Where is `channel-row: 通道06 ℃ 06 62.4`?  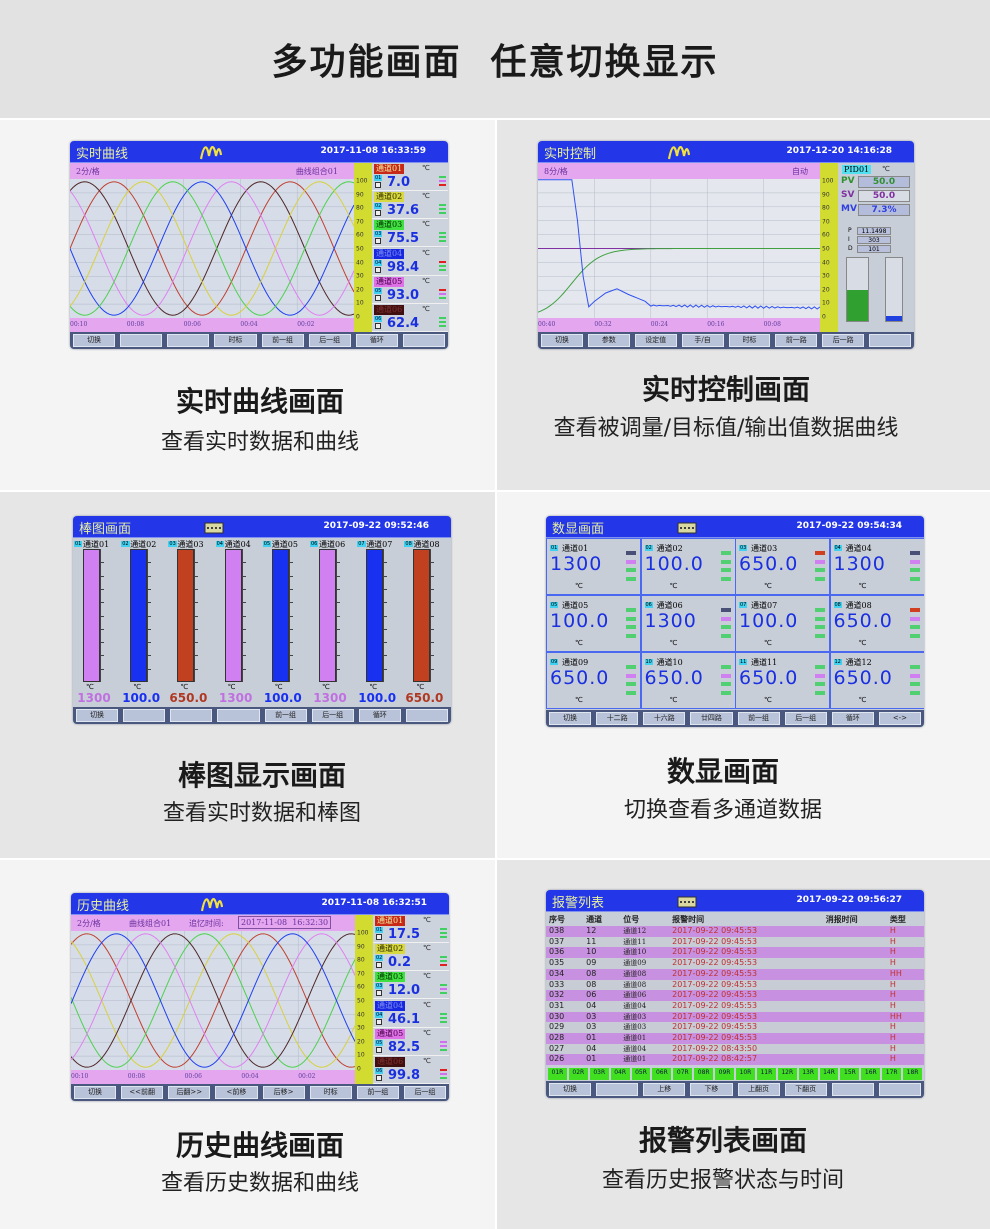 channel-row: 通道06 ℃ 06 62.4 is located at coordinates (410, 318).